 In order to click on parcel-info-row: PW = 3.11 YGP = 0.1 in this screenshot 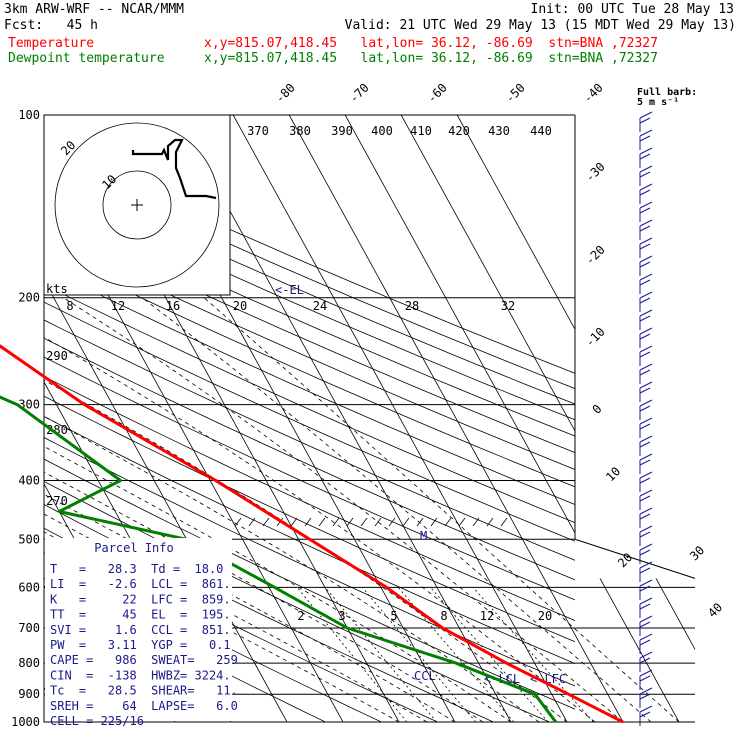, I will do `click(140, 645)`.